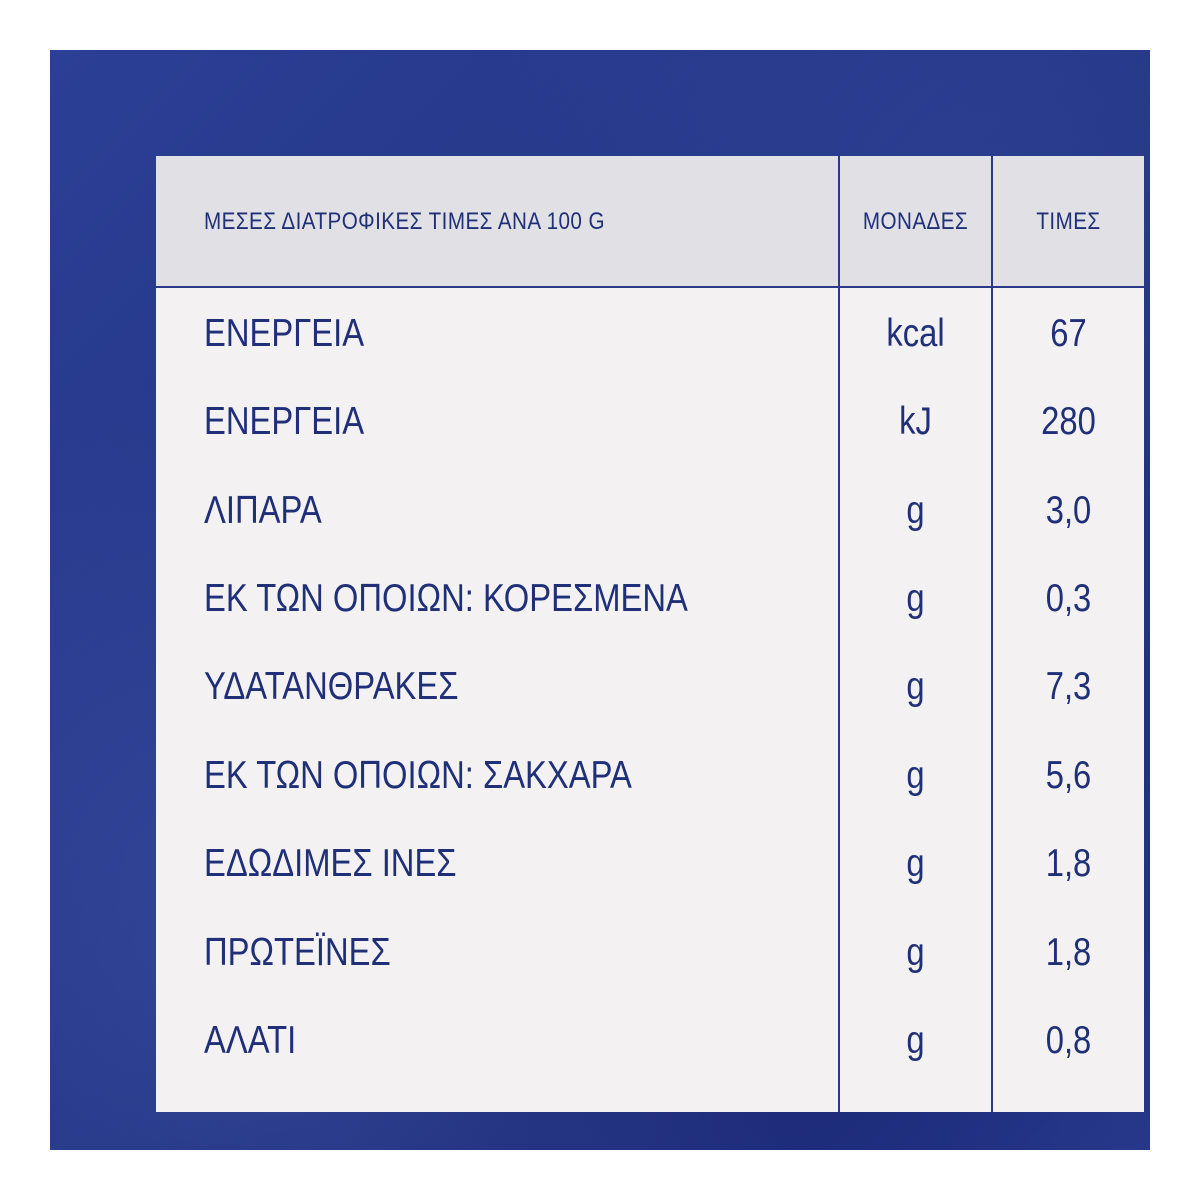 This screenshot has width=1200, height=1200. I want to click on nutrient-value: 3,0, so click(1068, 510).